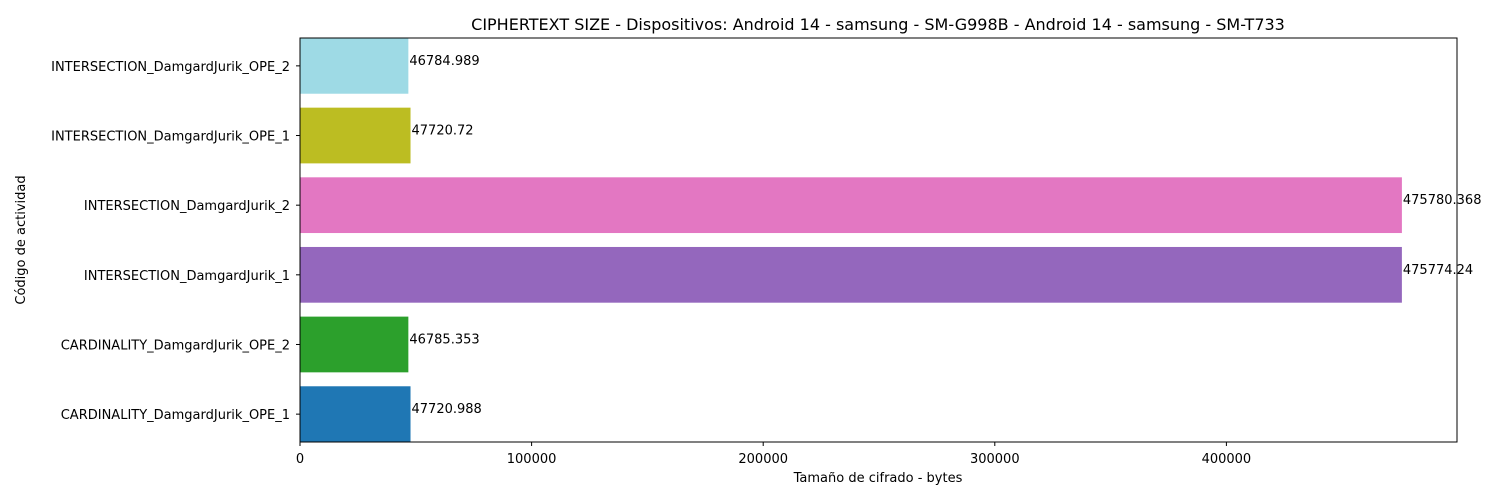  What do you see at coordinates (175, 415) in the screenshot?
I see `y-tick-label-1: CARDINALITY_DamgardJurik_OPE_1` at bounding box center [175, 415].